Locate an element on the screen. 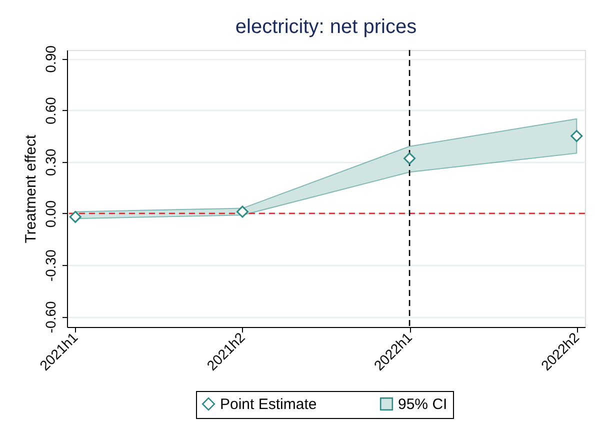 Image resolution: width=595 pixels, height=423 pixels. chart-title: electricity: net prices is located at coordinates (326, 27).